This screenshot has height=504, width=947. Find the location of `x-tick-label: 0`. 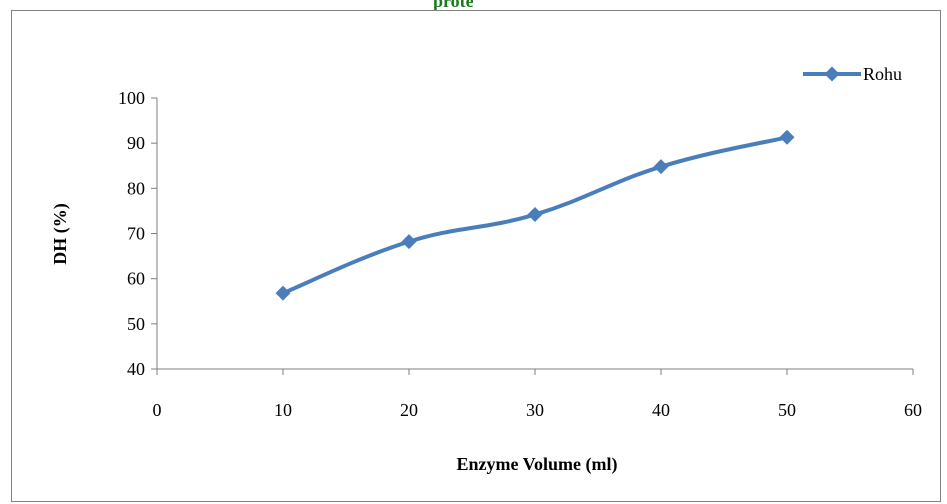

x-tick-label: 0 is located at coordinates (157, 410).